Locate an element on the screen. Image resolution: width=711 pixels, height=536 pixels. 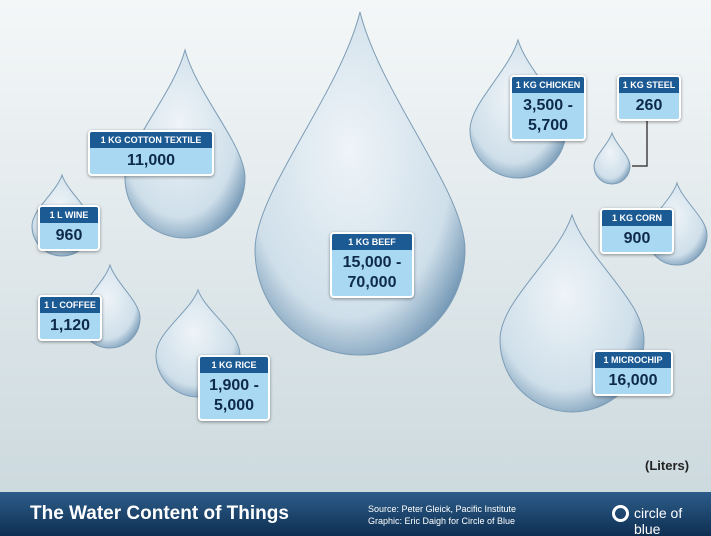
connector is located at coordinates (640, 143).